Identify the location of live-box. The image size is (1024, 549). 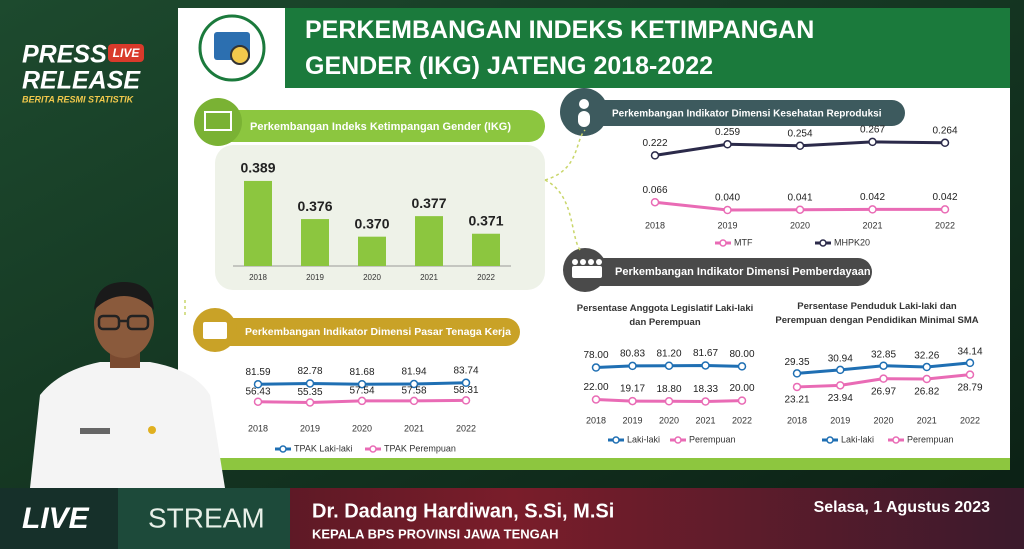
(59, 518).